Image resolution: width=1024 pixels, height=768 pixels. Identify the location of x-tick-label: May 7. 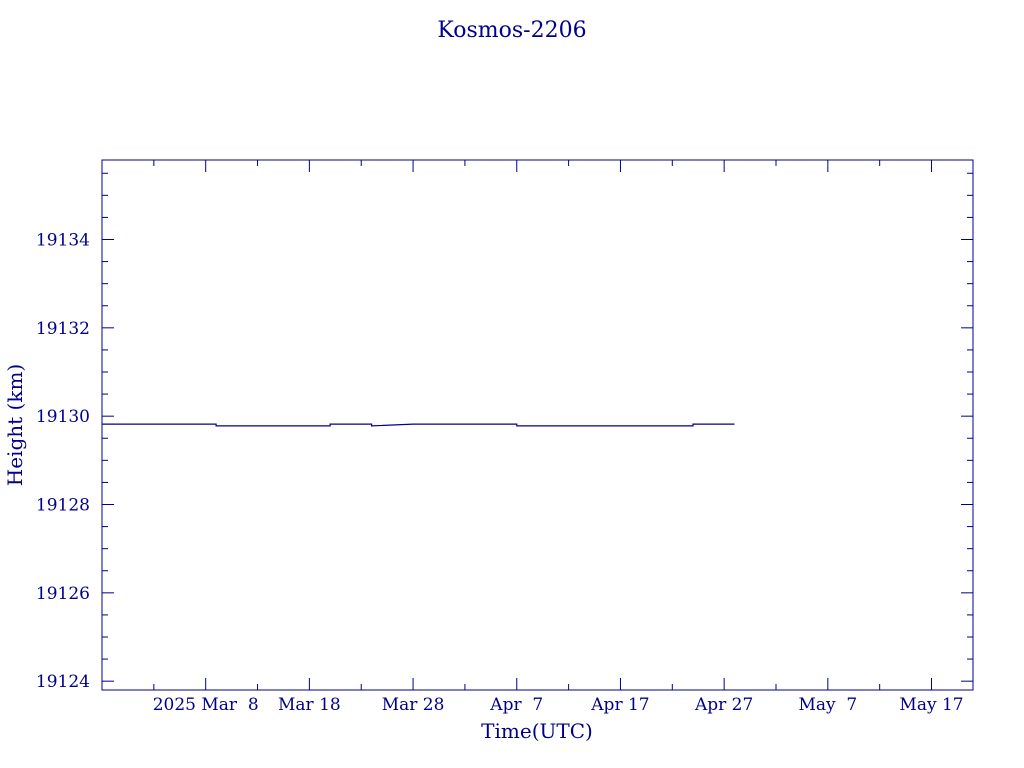
(827, 705).